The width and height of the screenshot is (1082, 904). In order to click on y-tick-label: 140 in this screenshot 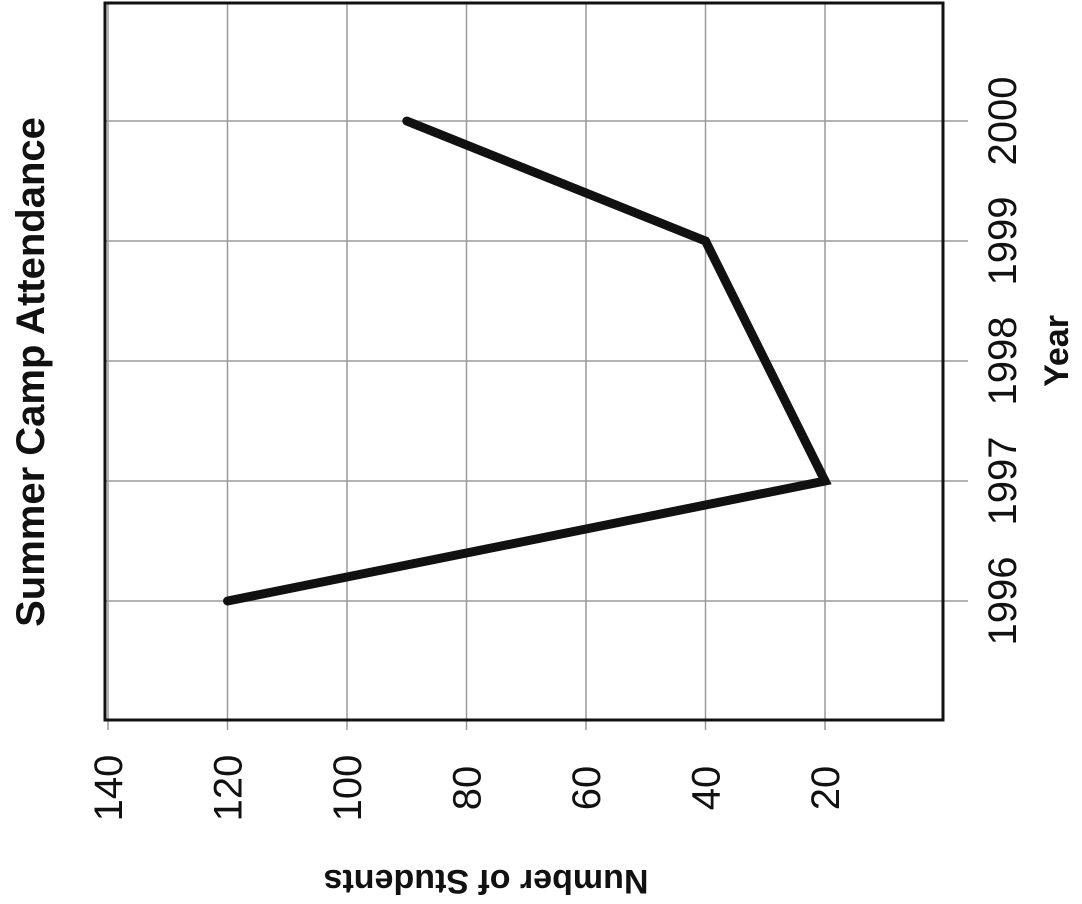, I will do `click(109, 788)`.